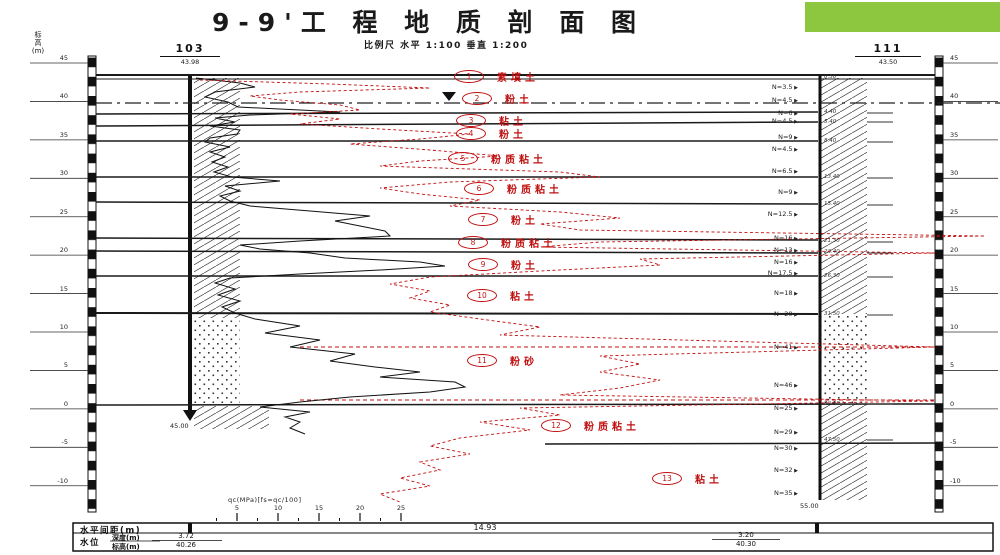 The height and width of the screenshot is (555, 1000). Describe the element at coordinates (763, 347) in the screenshot. I see `n-value-label: N=41 ▶` at that location.